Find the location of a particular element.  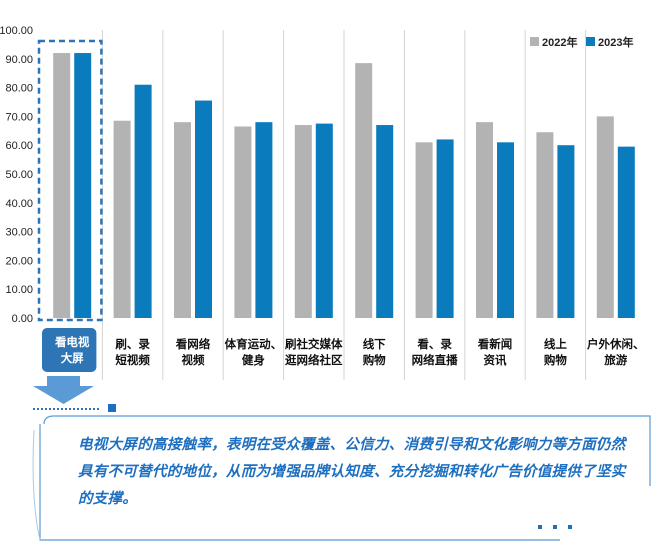

highlight-label-box is located at coordinates (69, 350).